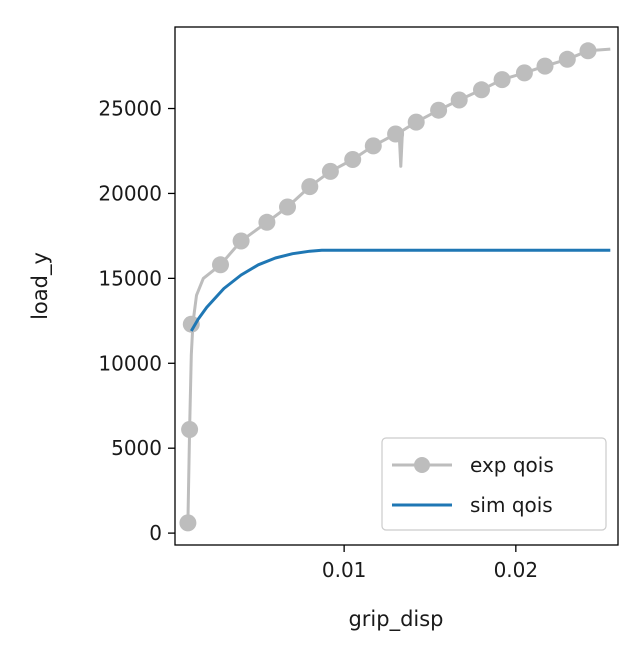  Describe the element at coordinates (422, 465) in the screenshot. I see `legend-marker-exp-qois` at that location.